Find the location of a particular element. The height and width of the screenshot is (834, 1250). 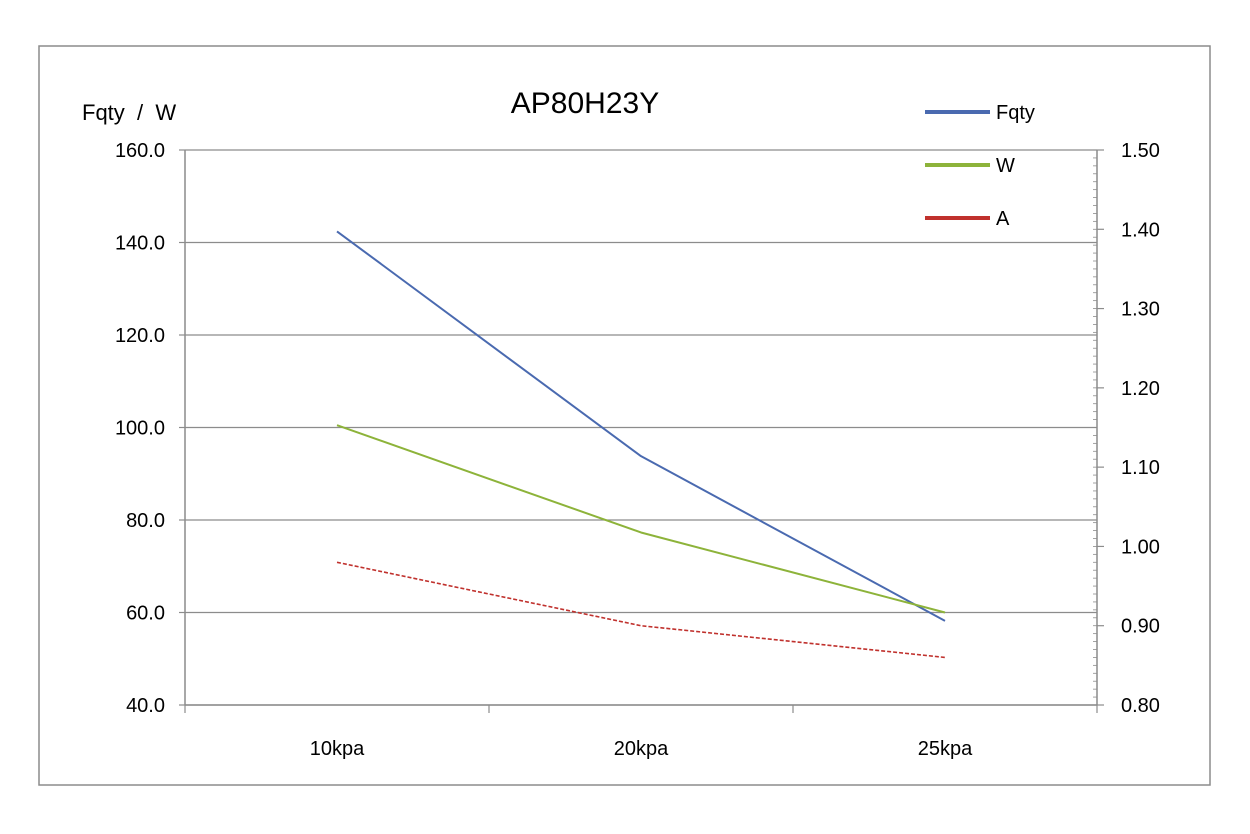

y-tick-label: 140.0 is located at coordinates (140, 244).